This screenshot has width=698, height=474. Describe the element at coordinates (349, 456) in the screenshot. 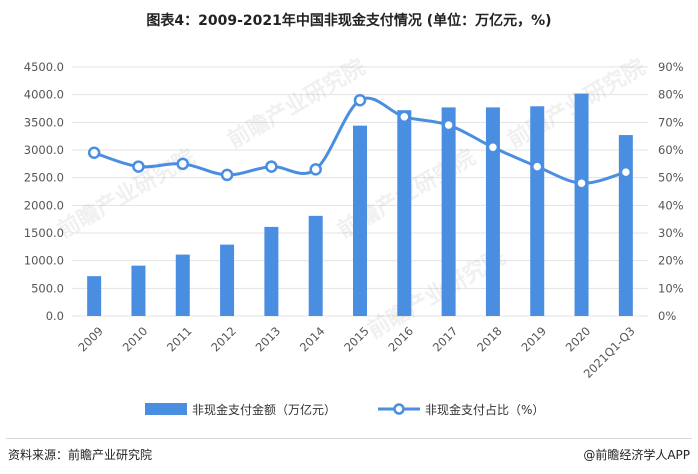

I see `footer: 资料来源：前瞻产业研究院 @前瞻经济学人APP` at that location.